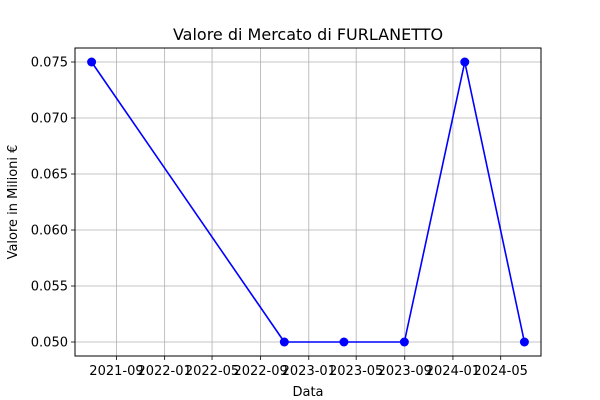 The height and width of the screenshot is (400, 600). Describe the element at coordinates (212, 371) in the screenshot. I see `x-tick-label: 2022-05` at that location.